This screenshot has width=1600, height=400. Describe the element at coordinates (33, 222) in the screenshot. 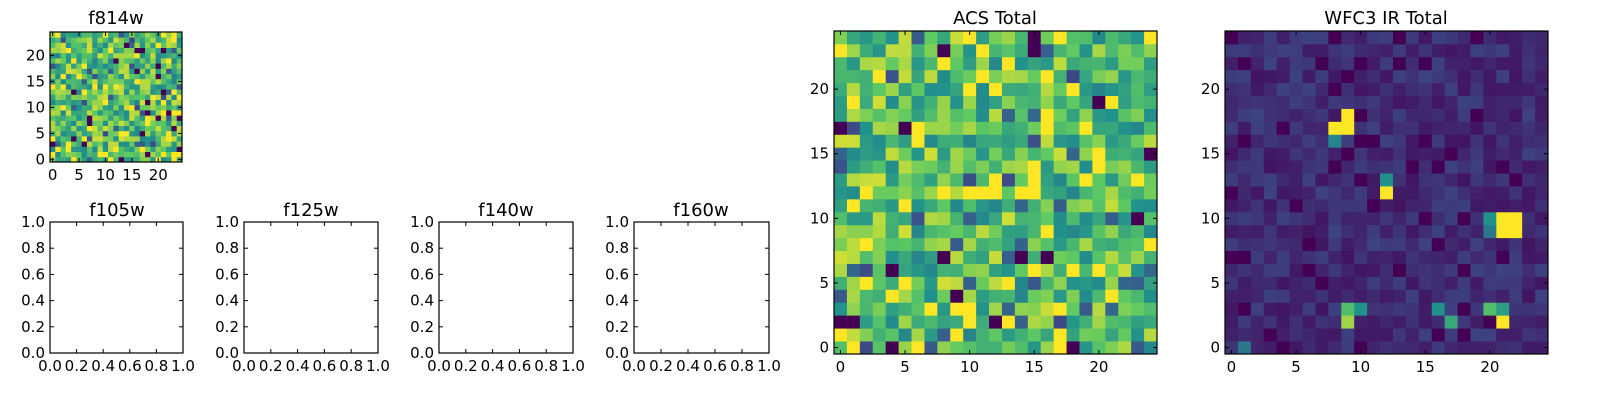

I see `y-tick-label: 1.0` at that location.